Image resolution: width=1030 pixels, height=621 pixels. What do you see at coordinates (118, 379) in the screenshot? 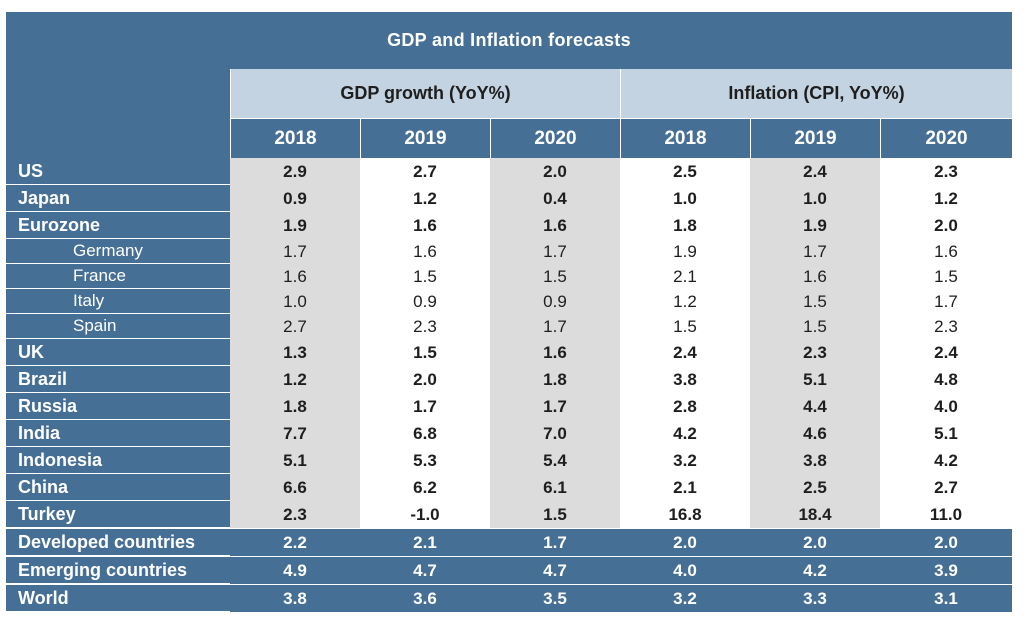
I see `row-label: Brazil` at bounding box center [118, 379].